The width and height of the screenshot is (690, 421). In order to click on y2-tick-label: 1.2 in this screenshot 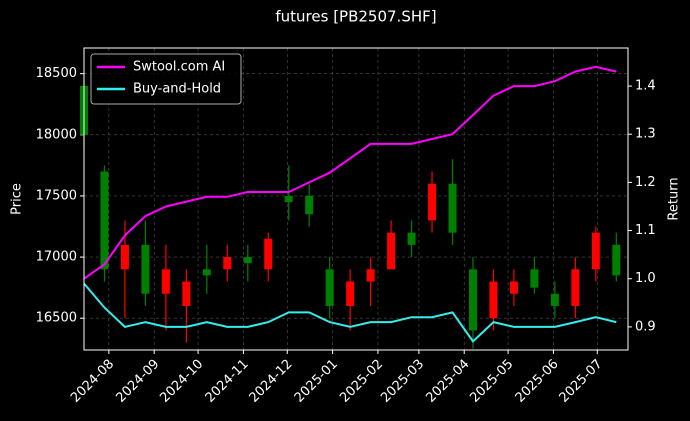, I will do `click(645, 182)`.